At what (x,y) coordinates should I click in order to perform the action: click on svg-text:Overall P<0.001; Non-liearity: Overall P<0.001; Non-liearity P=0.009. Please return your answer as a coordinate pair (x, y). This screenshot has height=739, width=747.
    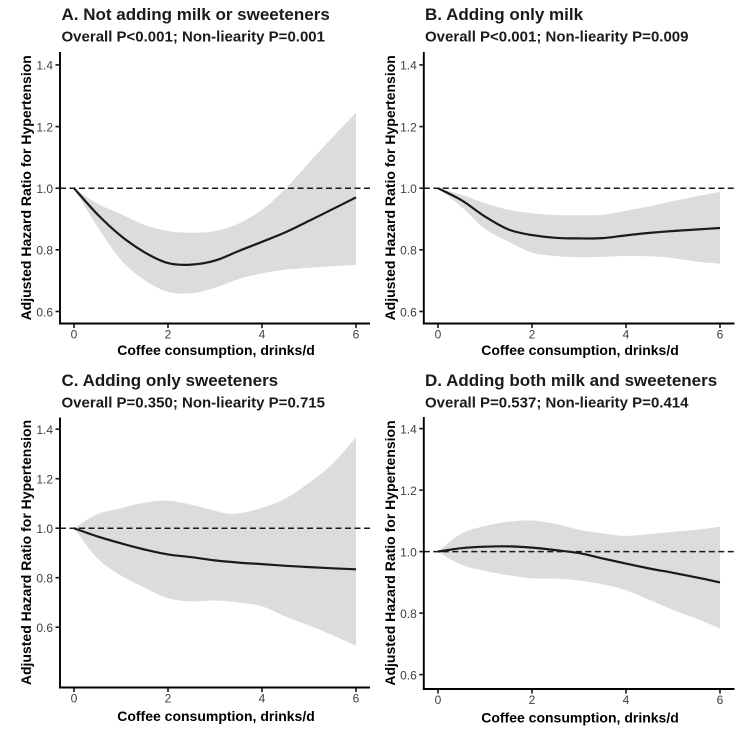
    Looking at the image, I should click on (556, 37).